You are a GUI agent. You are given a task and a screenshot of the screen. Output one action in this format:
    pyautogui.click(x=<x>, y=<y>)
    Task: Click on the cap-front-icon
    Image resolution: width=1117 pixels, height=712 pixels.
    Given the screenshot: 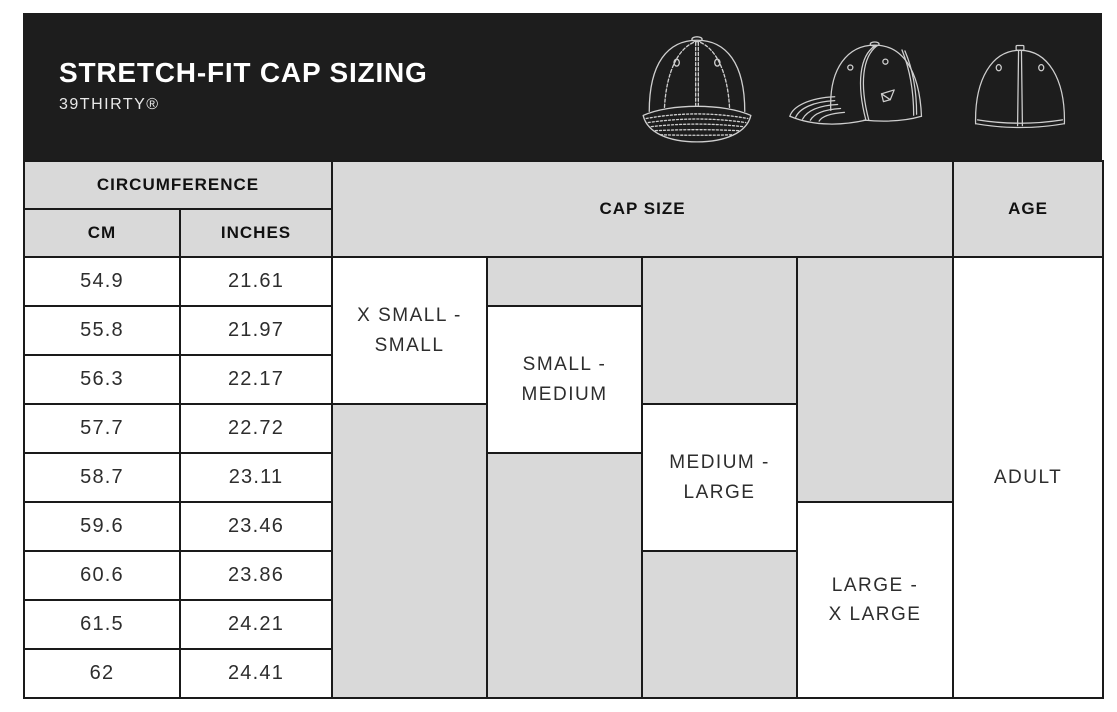 What is the action you would take?
    pyautogui.click(x=697, y=89)
    